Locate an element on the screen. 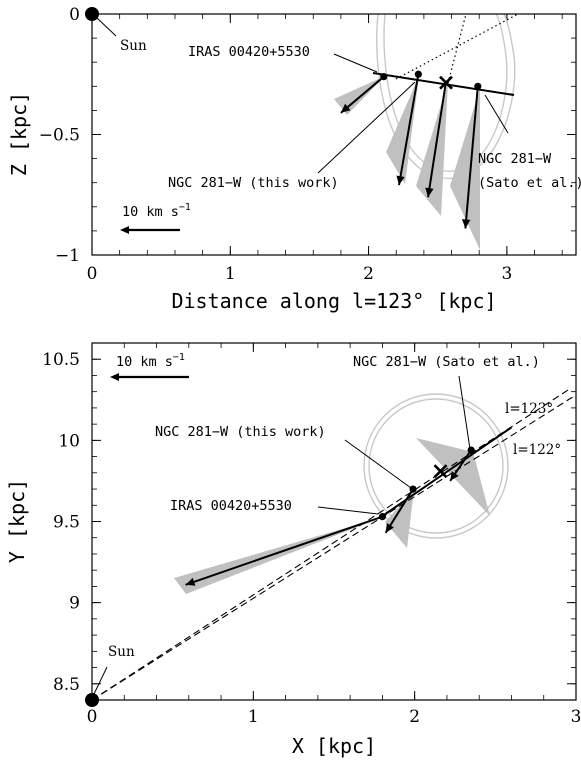 The height and width of the screenshot is (765, 581). bottom-shell-outer is located at coordinates (436, 466).